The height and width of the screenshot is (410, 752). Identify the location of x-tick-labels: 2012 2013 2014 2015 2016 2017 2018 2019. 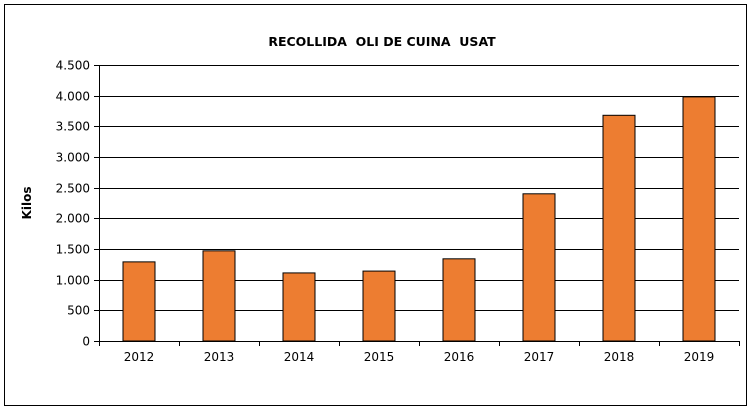
(419, 357).